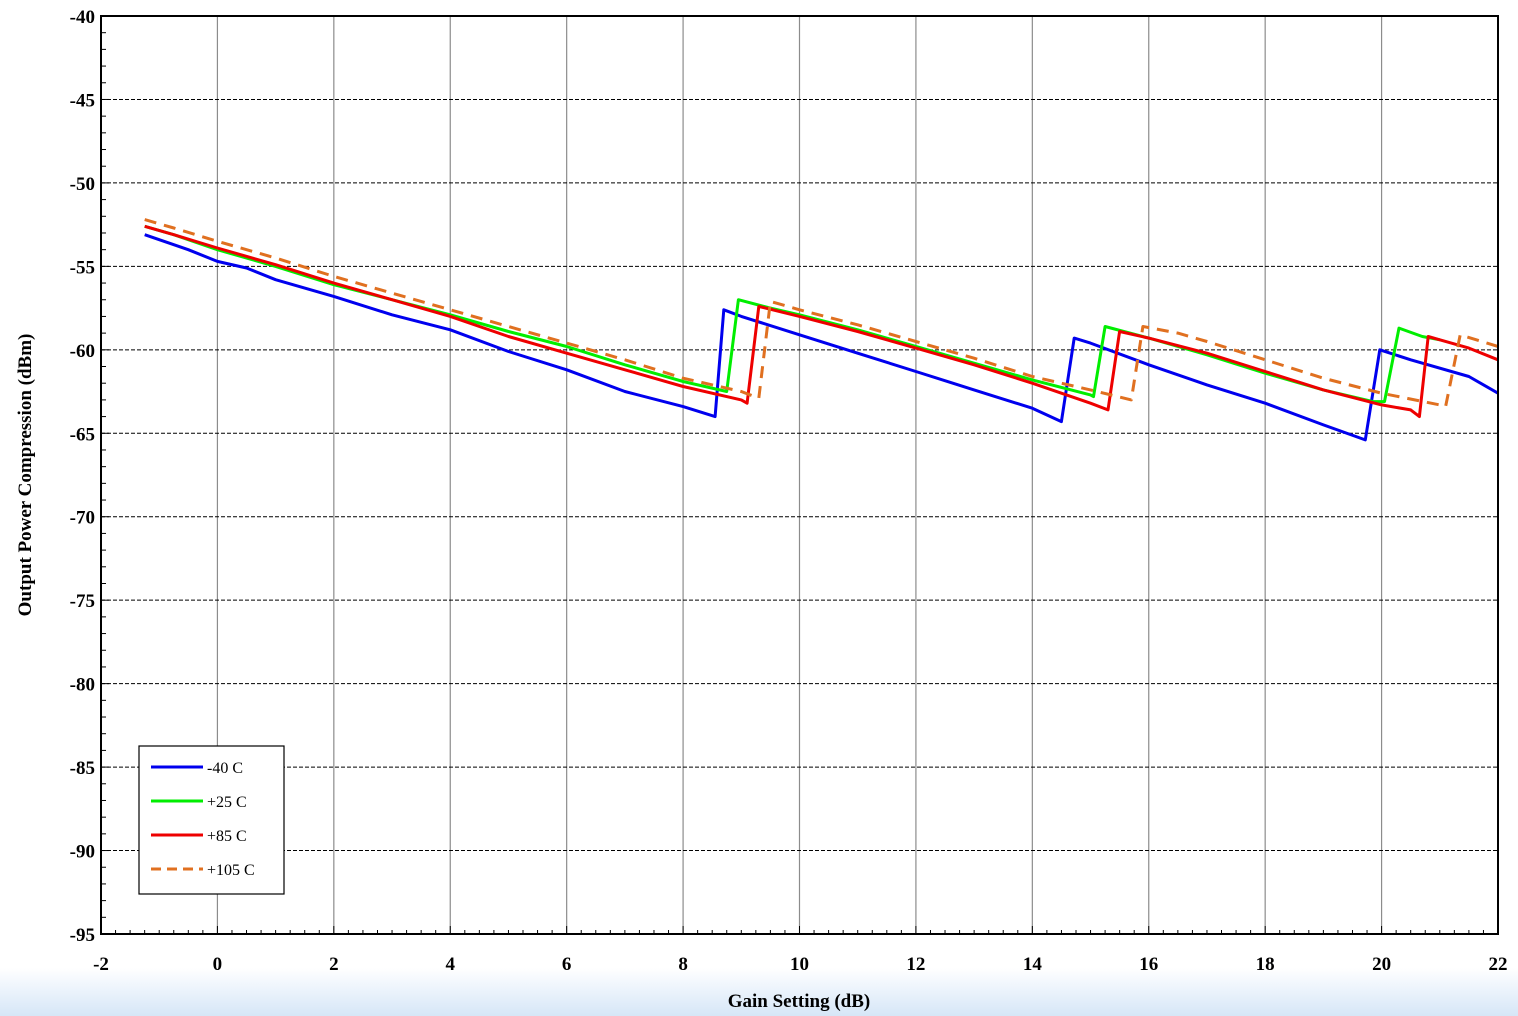 The width and height of the screenshot is (1518, 1016). What do you see at coordinates (82, 267) in the screenshot?
I see `y-tick-label: -55` at bounding box center [82, 267].